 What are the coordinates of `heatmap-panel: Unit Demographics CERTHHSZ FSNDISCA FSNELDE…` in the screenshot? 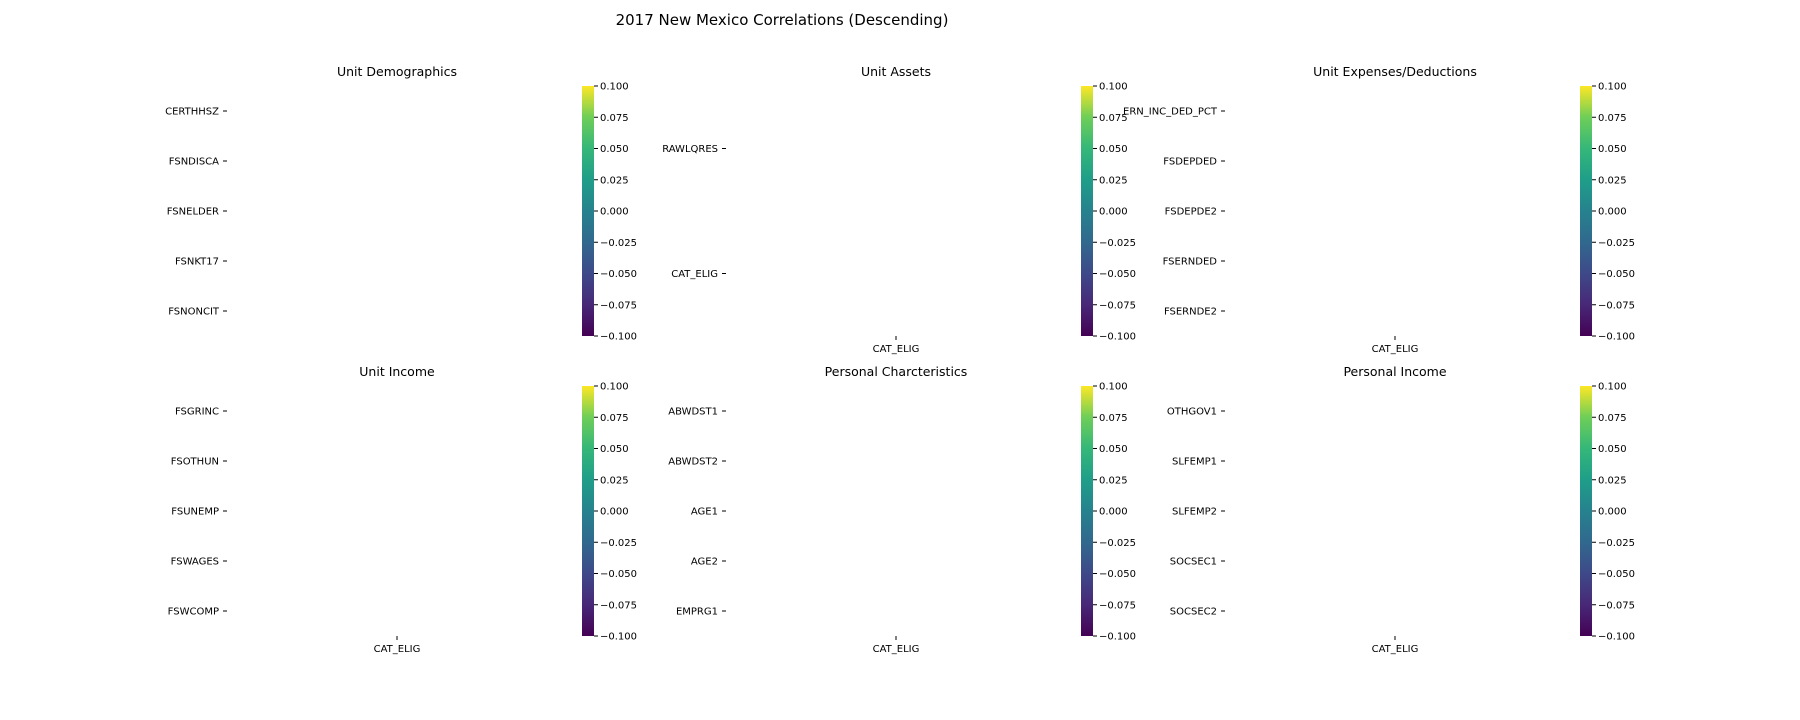 It's located at (401, 203).